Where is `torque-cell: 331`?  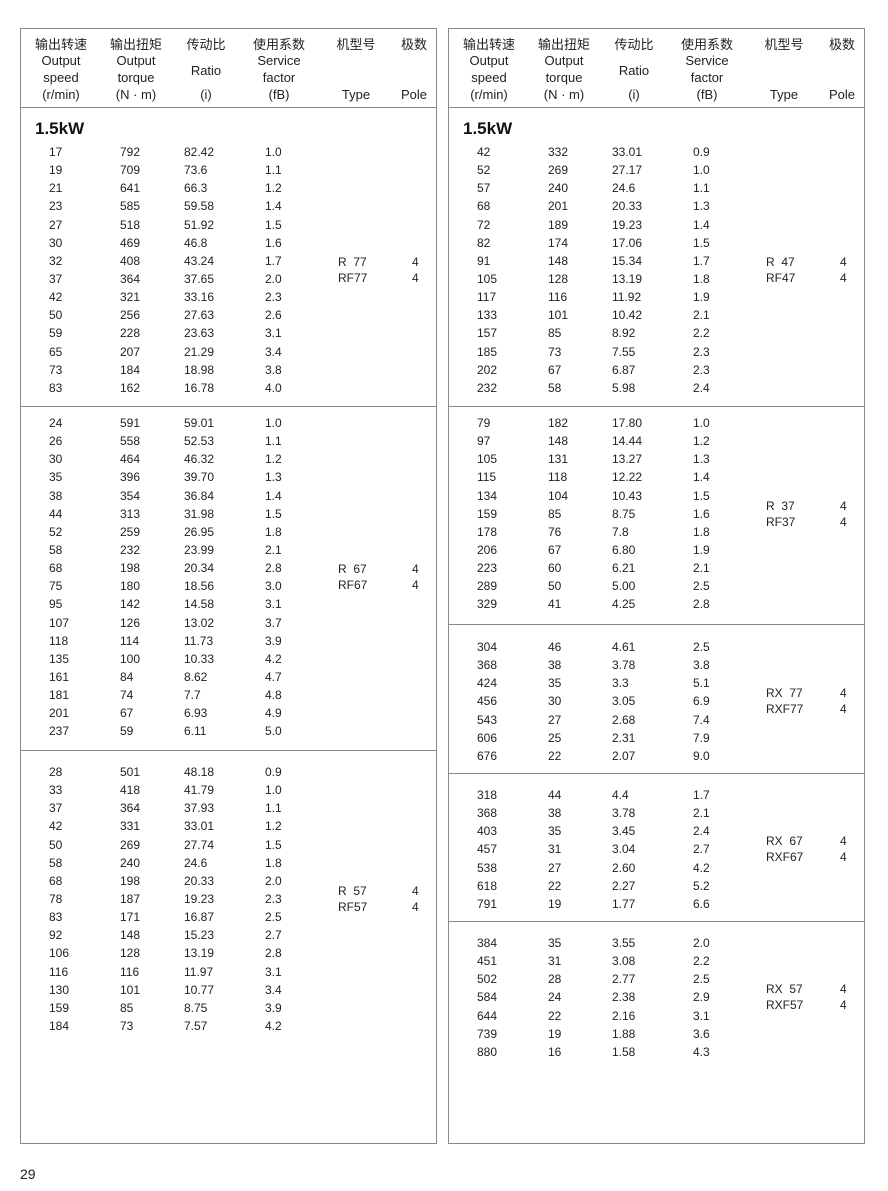 torque-cell: 331 is located at coordinates (130, 826).